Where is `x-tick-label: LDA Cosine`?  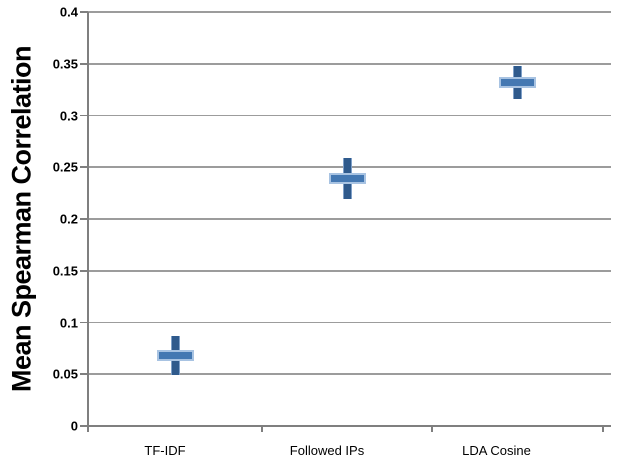 x-tick-label: LDA Cosine is located at coordinates (496, 450).